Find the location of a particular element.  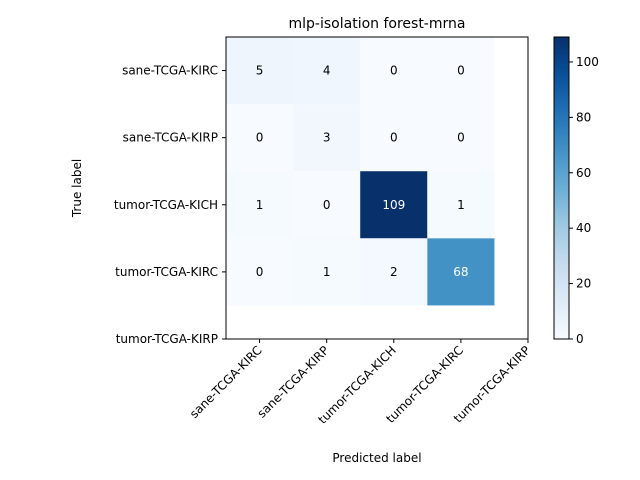

heatmap-cell-label: 2 is located at coordinates (394, 272).